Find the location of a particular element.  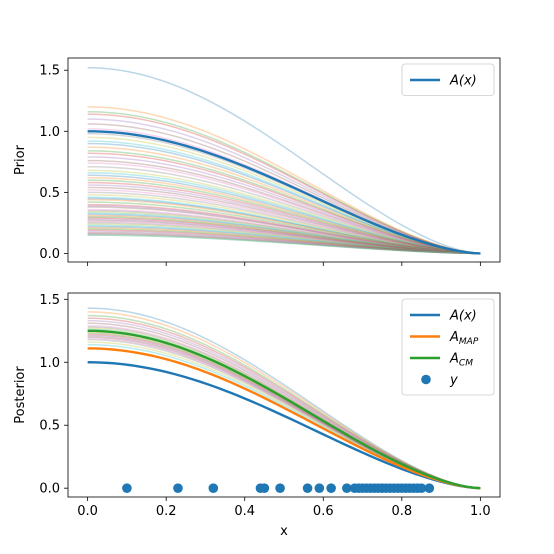

y-axis-label: Prior is located at coordinates (20, 159).